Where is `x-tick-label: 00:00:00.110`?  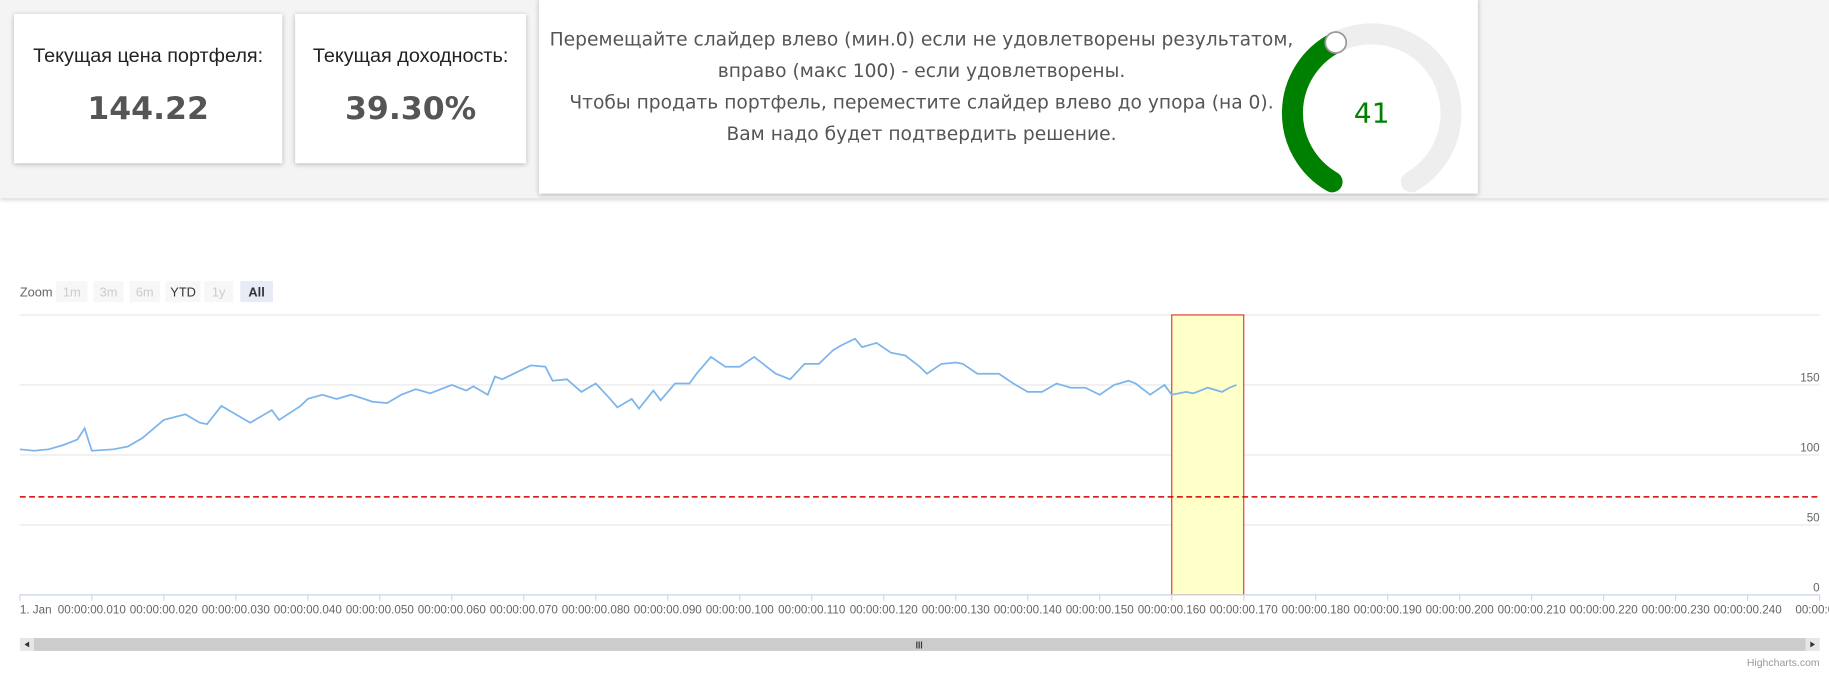 x-tick-label: 00:00:00.110 is located at coordinates (812, 610).